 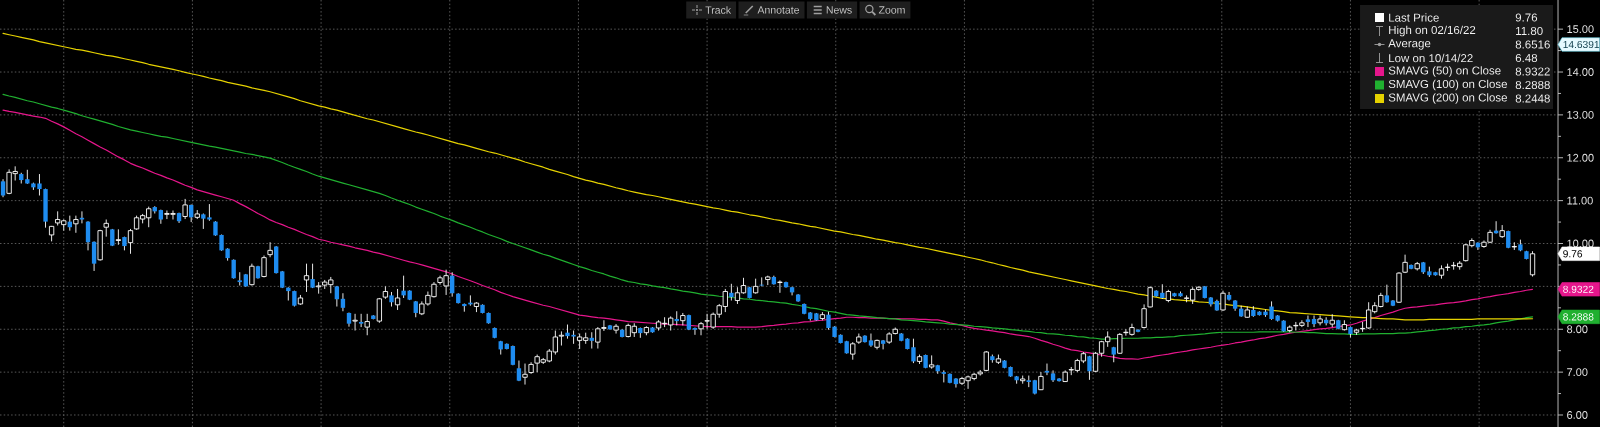 I want to click on y-tick-label: 14.00, so click(x=1580, y=72).